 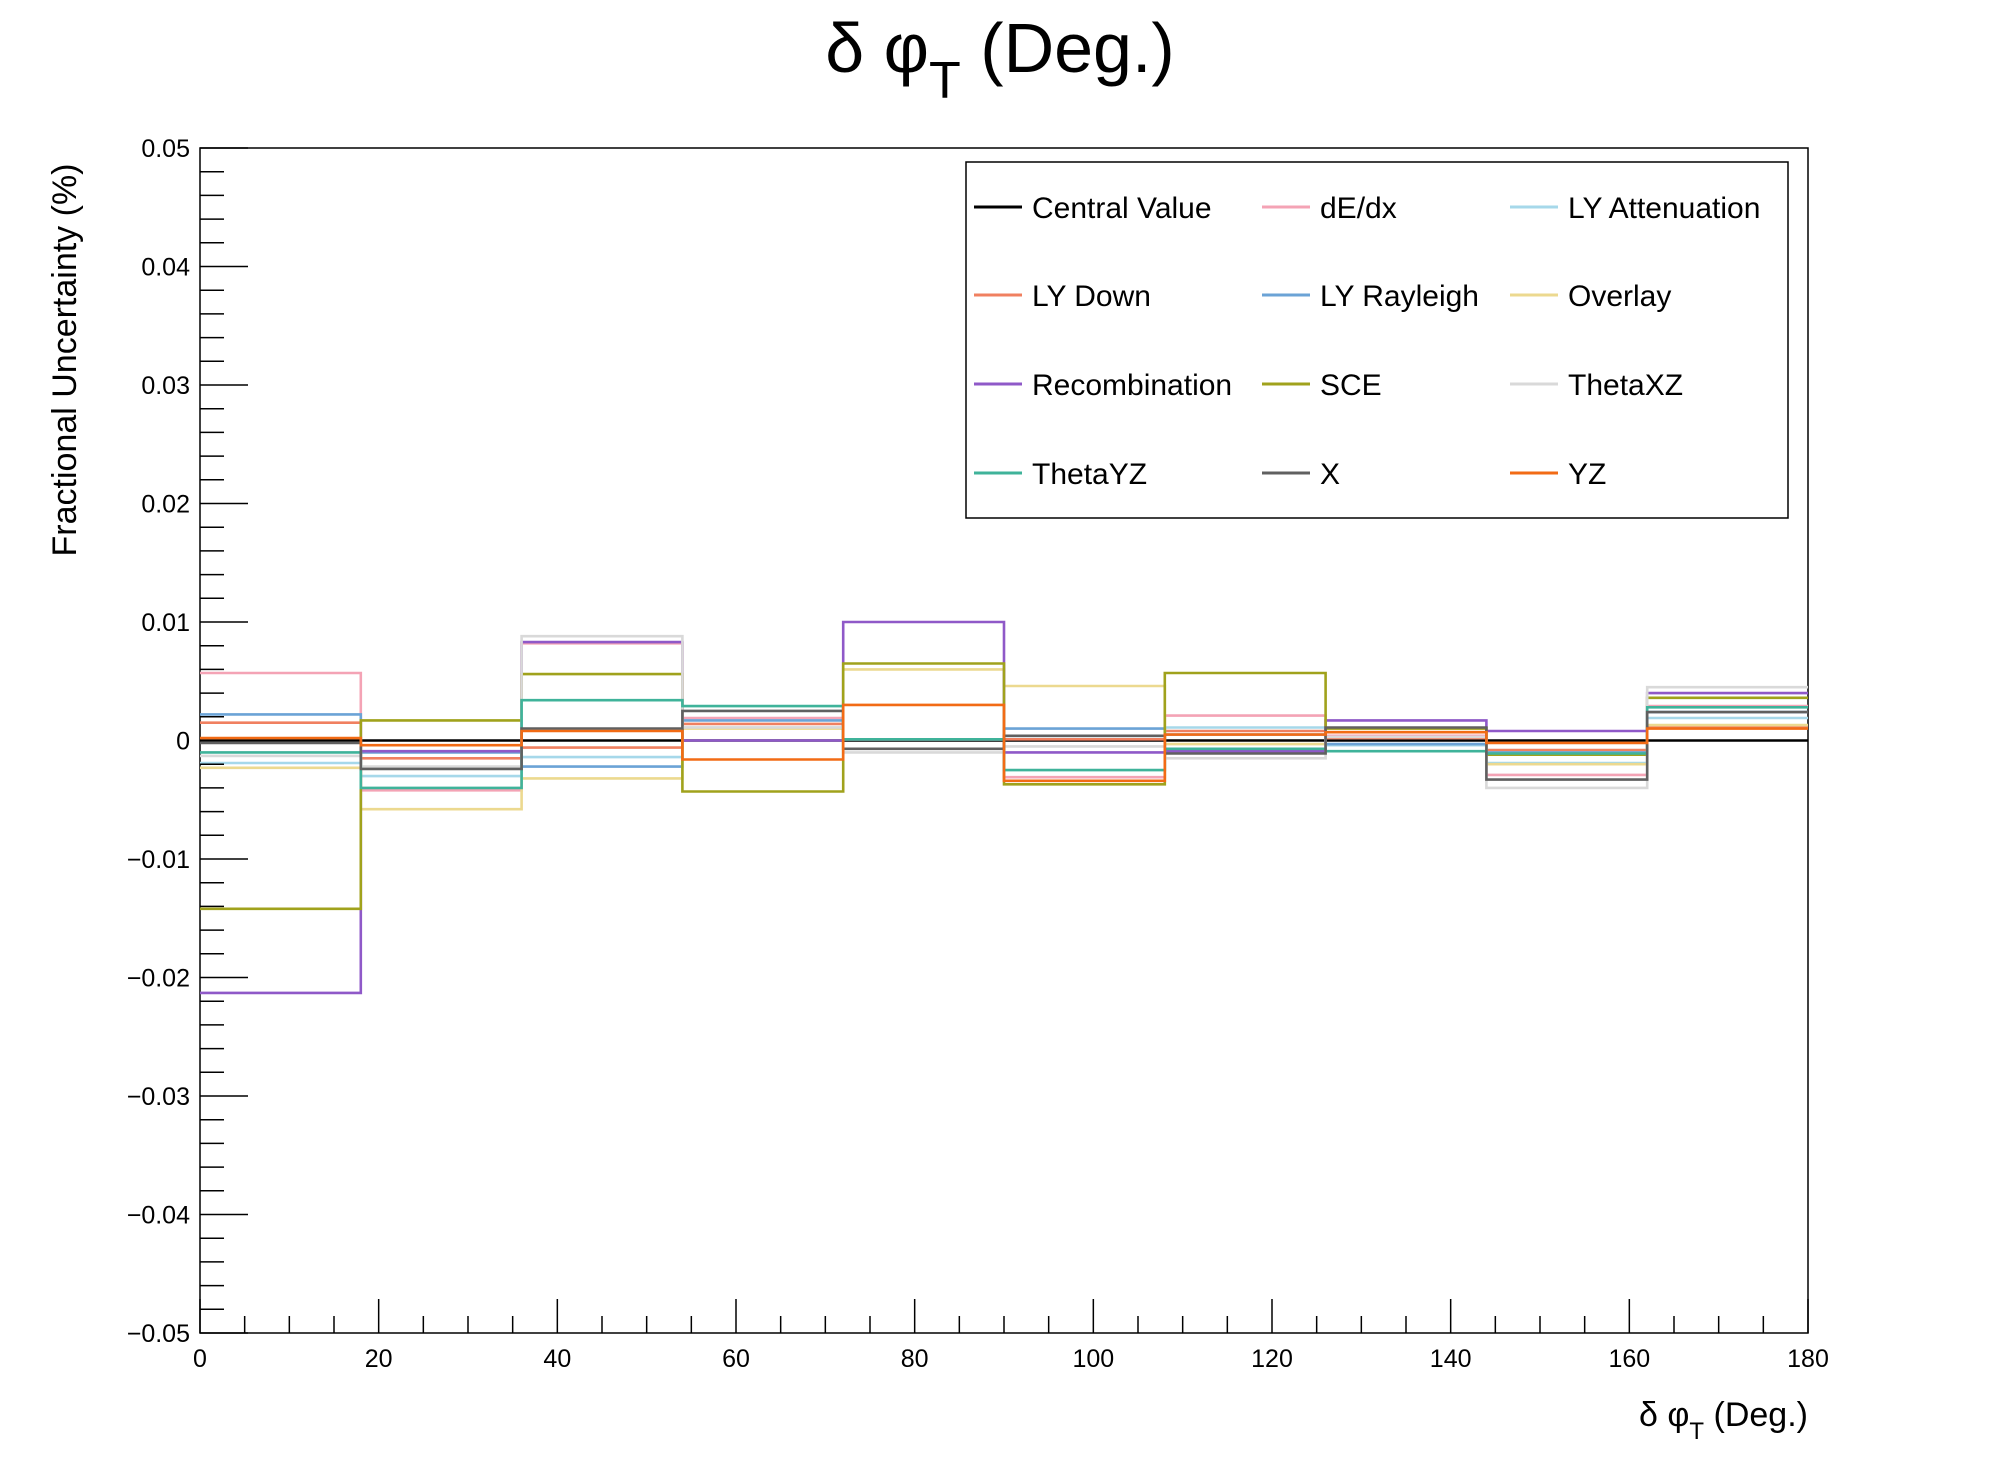 What do you see at coordinates (1330, 474) in the screenshot?
I see `legend-label: X` at bounding box center [1330, 474].